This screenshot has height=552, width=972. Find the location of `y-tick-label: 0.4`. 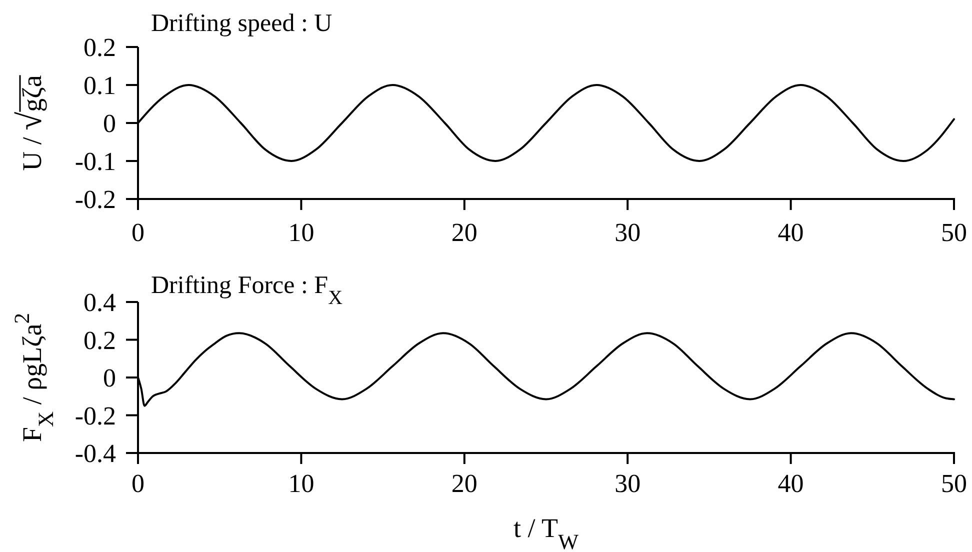

y-tick-label: 0.4 is located at coordinates (100, 303).